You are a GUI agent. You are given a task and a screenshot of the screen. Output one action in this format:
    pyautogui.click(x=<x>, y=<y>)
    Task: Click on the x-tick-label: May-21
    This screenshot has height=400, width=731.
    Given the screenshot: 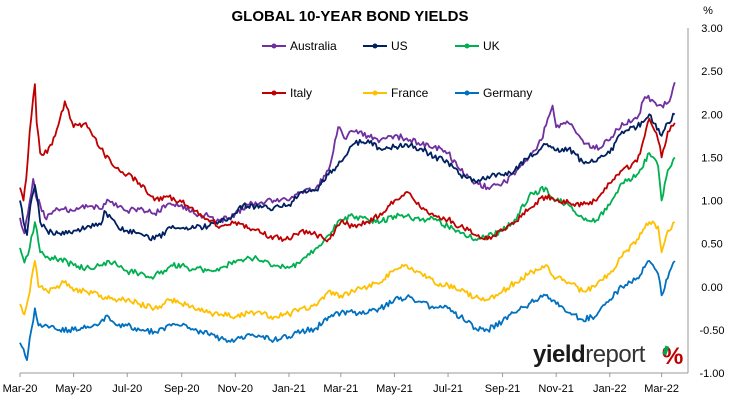 What is the action you would take?
    pyautogui.click(x=394, y=389)
    